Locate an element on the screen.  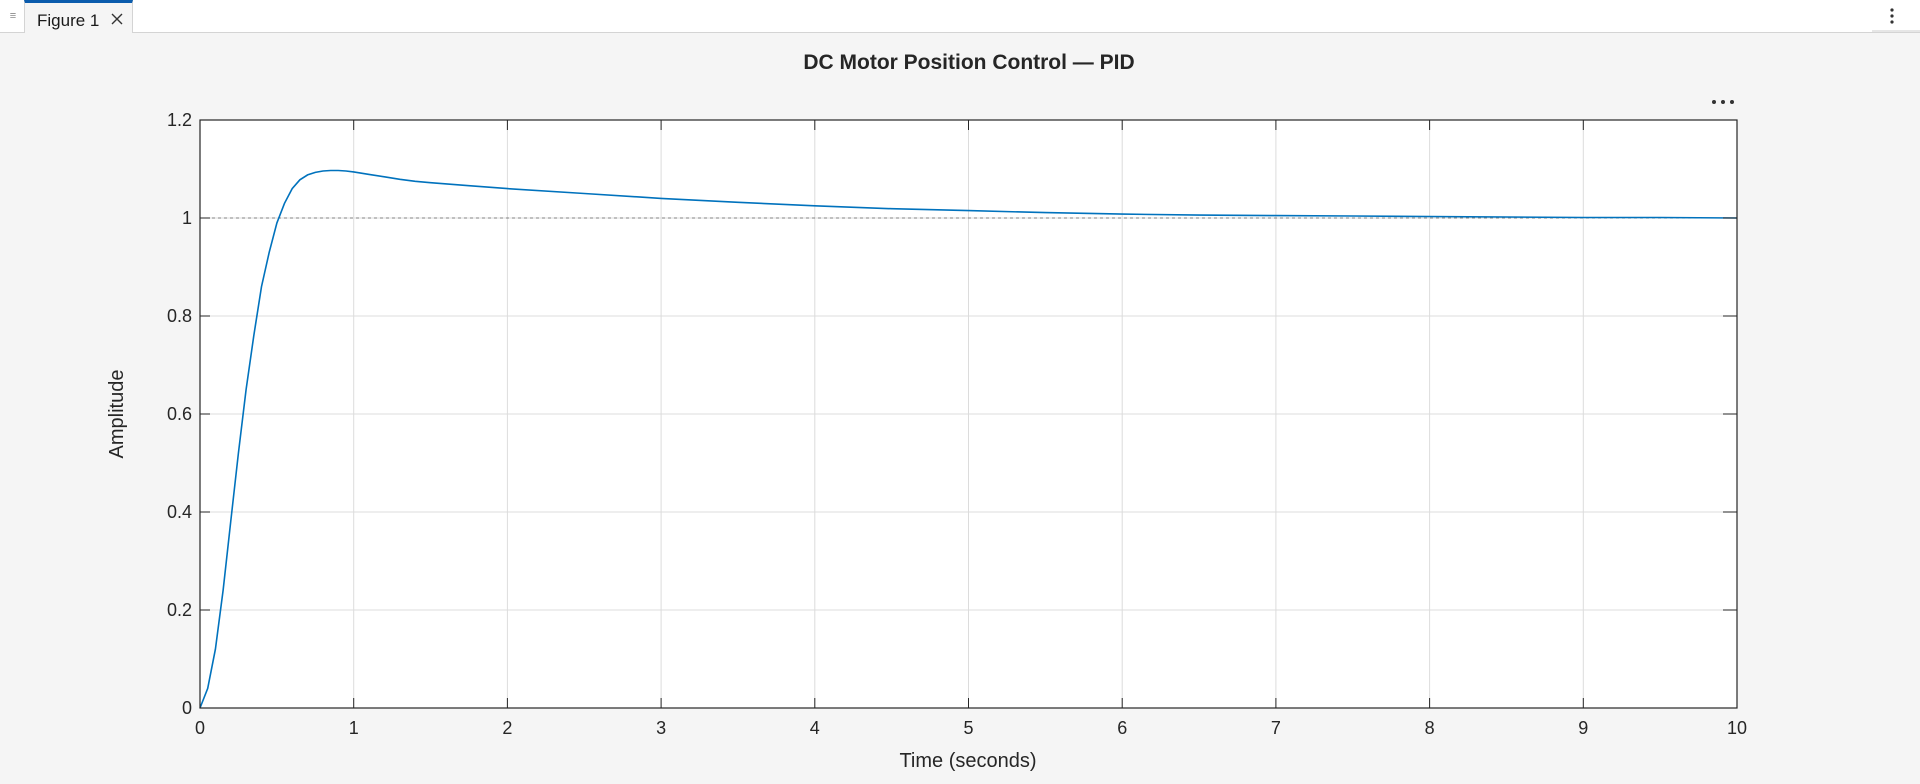
x-tick-label: 9 is located at coordinates (1583, 728).